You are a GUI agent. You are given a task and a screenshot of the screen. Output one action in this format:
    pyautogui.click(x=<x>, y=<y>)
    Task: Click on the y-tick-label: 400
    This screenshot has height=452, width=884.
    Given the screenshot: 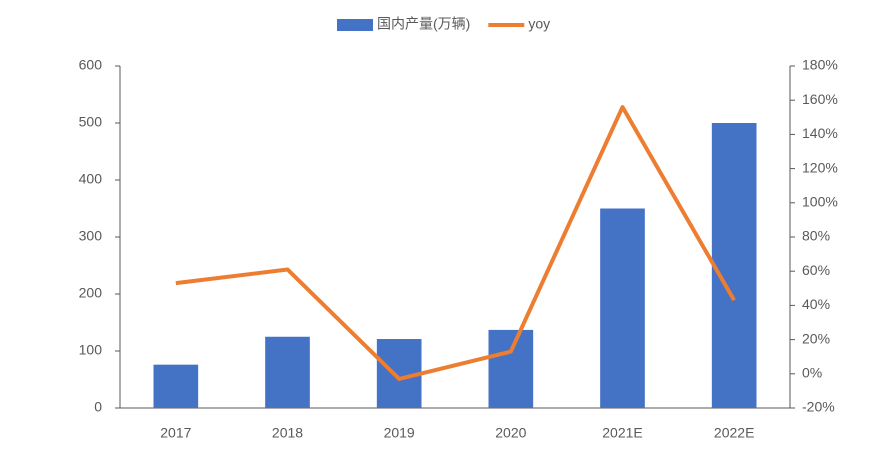 What is the action you would take?
    pyautogui.click(x=91, y=179)
    